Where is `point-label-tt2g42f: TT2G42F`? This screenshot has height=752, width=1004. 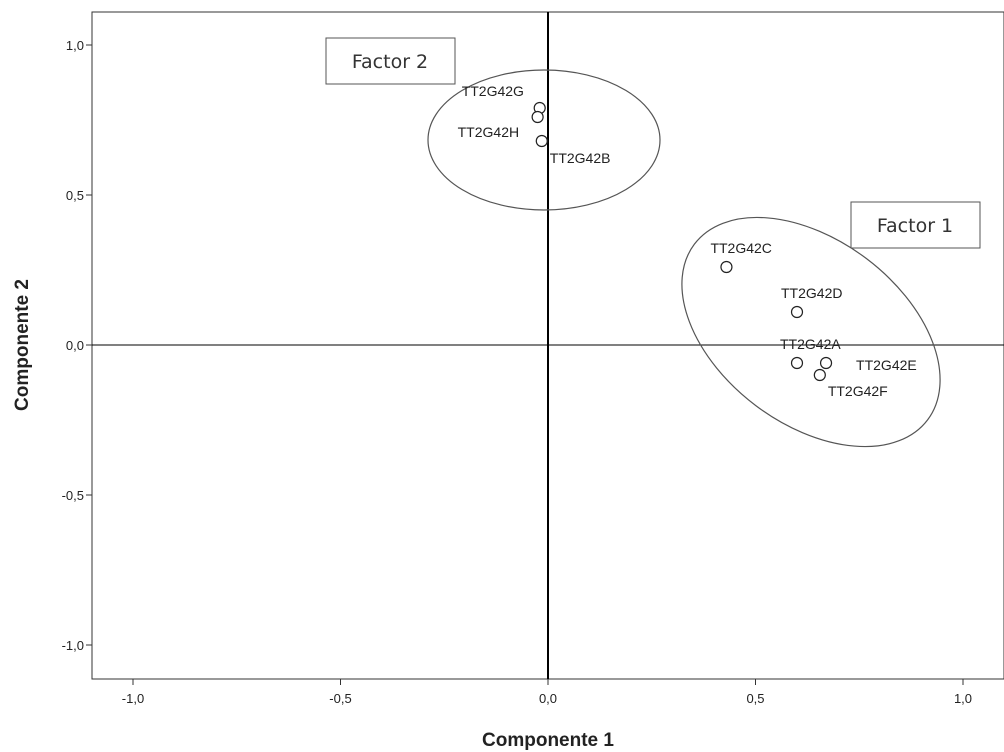 point-label-tt2g42f: TT2G42F is located at coordinates (858, 391).